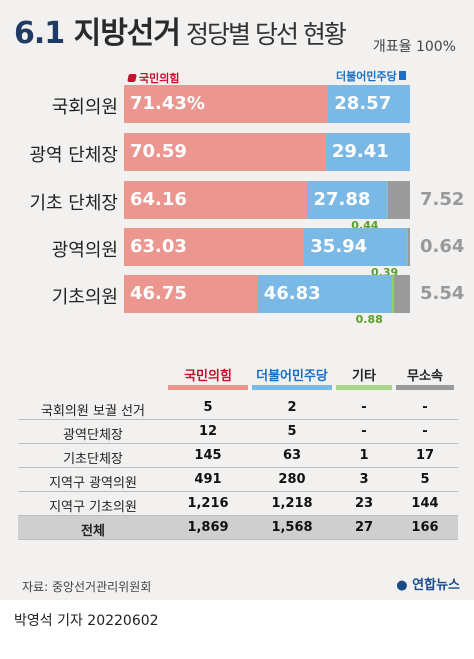  Describe the element at coordinates (238, 408) in the screenshot. I see `table-row: 국회의원 보궐 선거 5 2 - -` at that location.